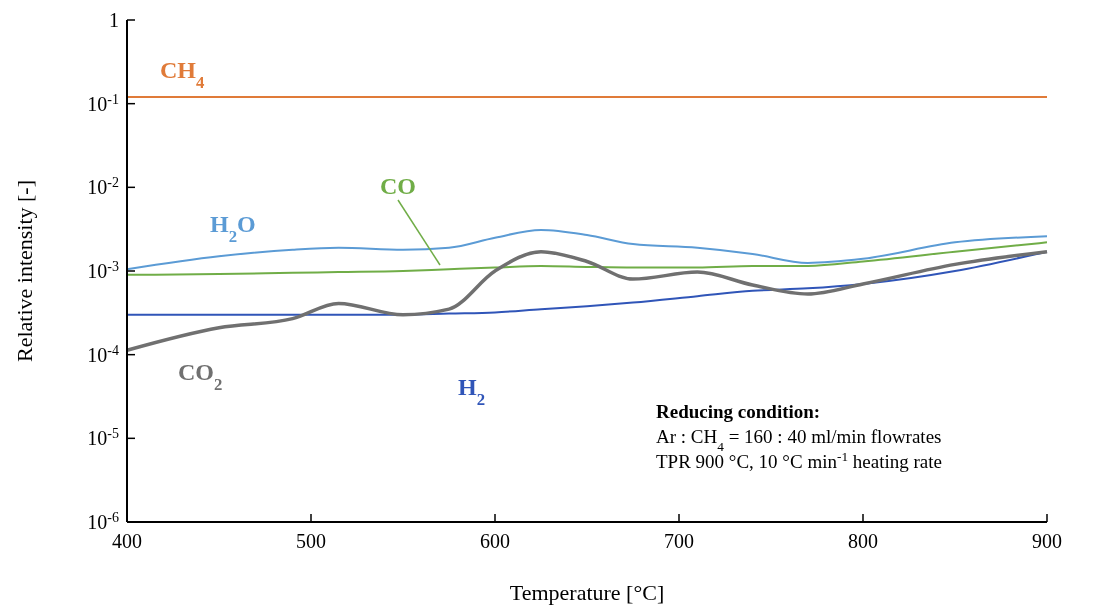 Image resolution: width=1100 pixels, height=612 pixels. Describe the element at coordinates (1047, 541) in the screenshot. I see `x-tick-label: 900` at that location.